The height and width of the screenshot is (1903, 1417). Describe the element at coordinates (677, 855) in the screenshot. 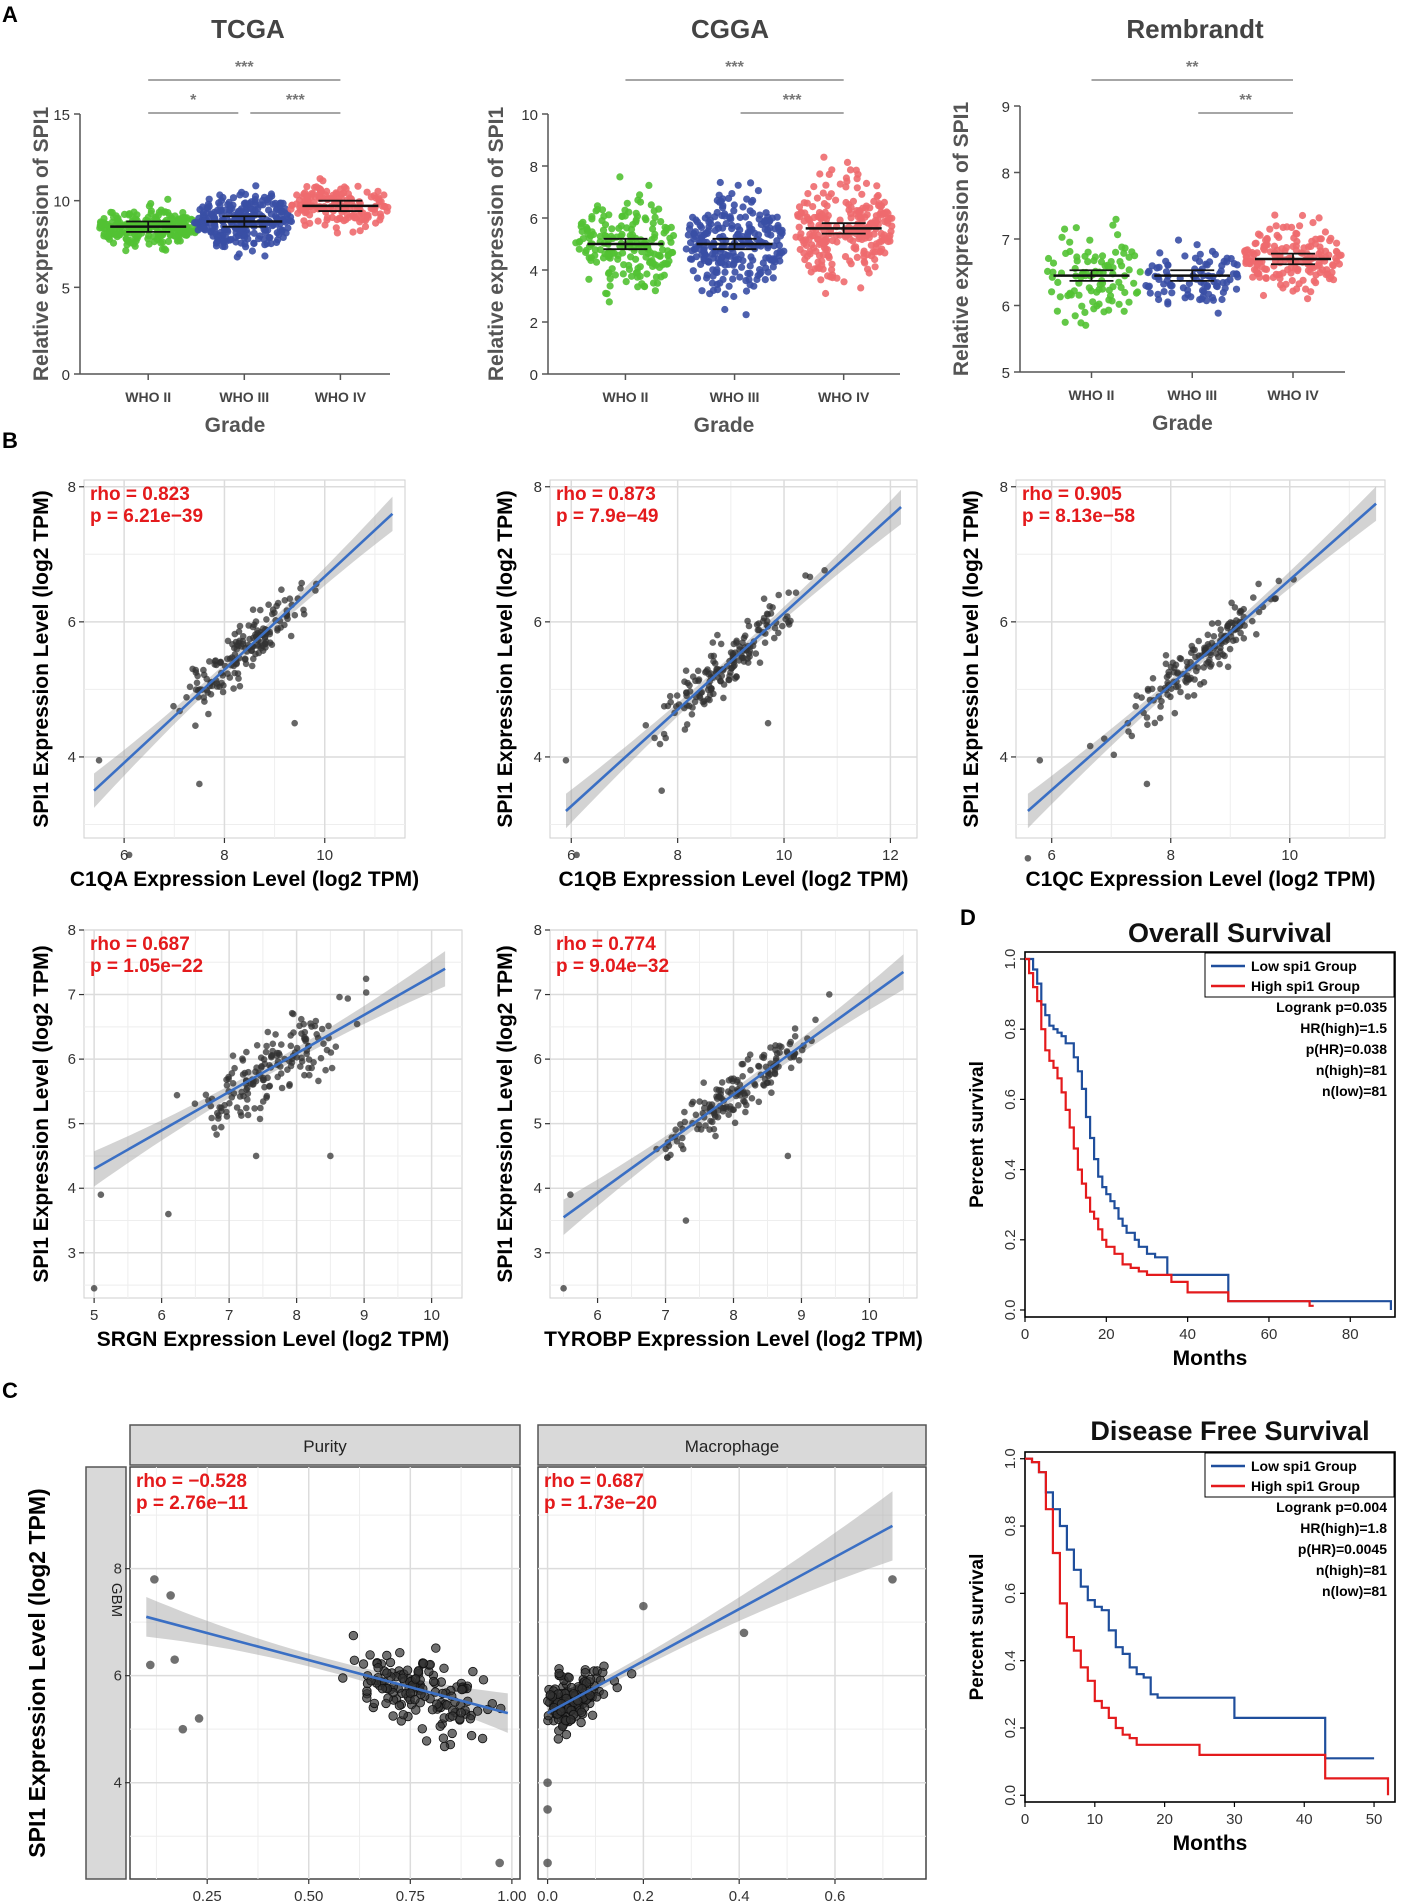

I see `x-tick-label: 8` at that location.